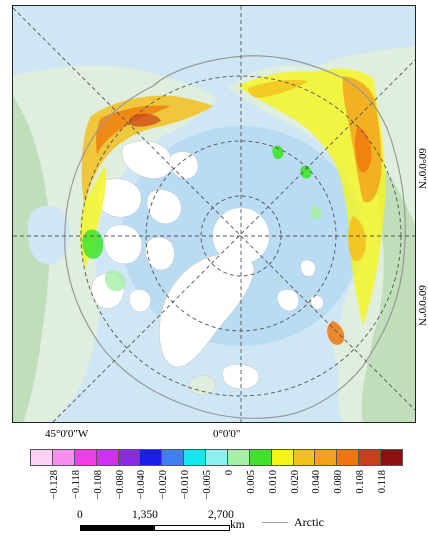 This screenshot has height=550, width=428. What do you see at coordinates (142, 485) in the screenshot?
I see `legend-tick-label: −0.040` at bounding box center [142, 485].